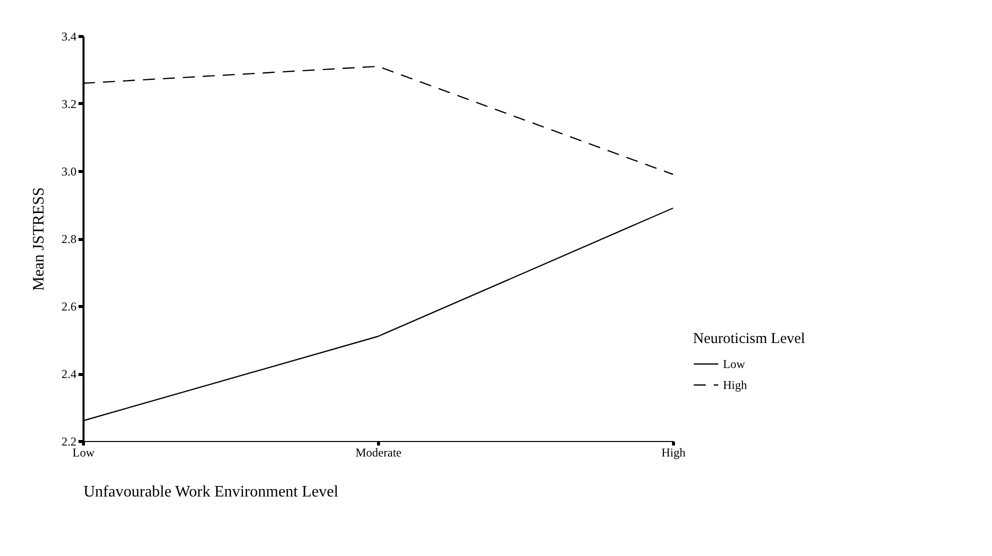 The image size is (992, 556). Describe the element at coordinates (69, 307) in the screenshot. I see `y-tick-label: 2.6` at that location.